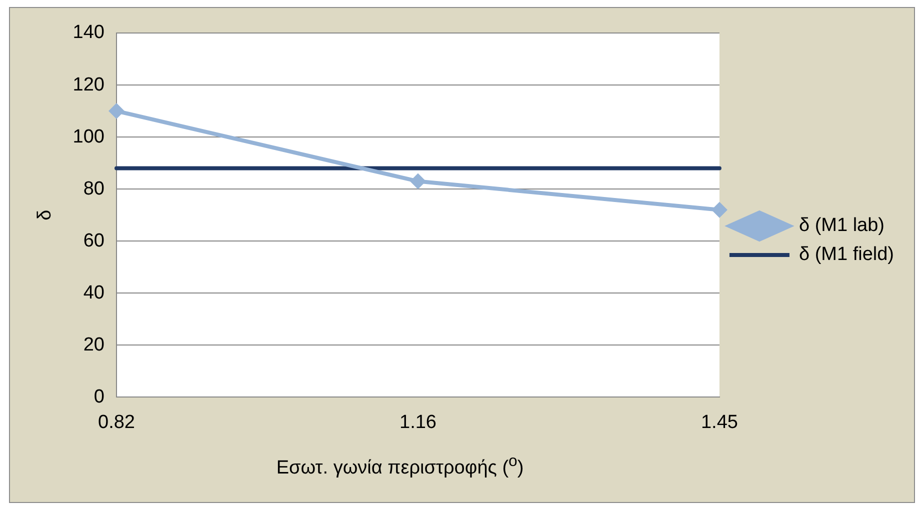 The image size is (917, 505). What do you see at coordinates (719, 422) in the screenshot?
I see `x-tick-label: 1.45` at bounding box center [719, 422].